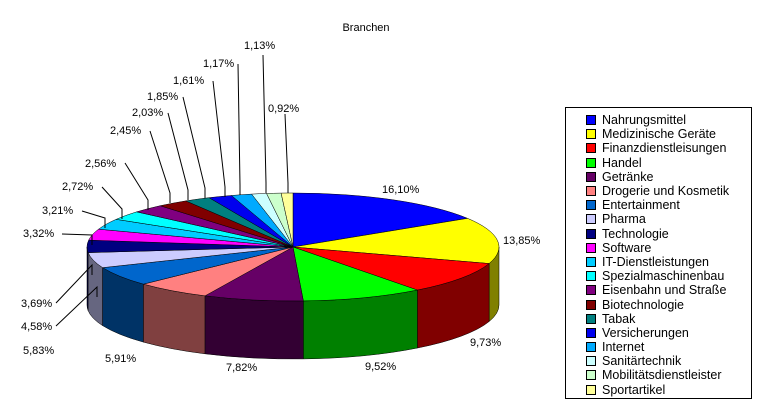 The image size is (769, 412). I want to click on slice-label-3: 9,52%, so click(380, 367).